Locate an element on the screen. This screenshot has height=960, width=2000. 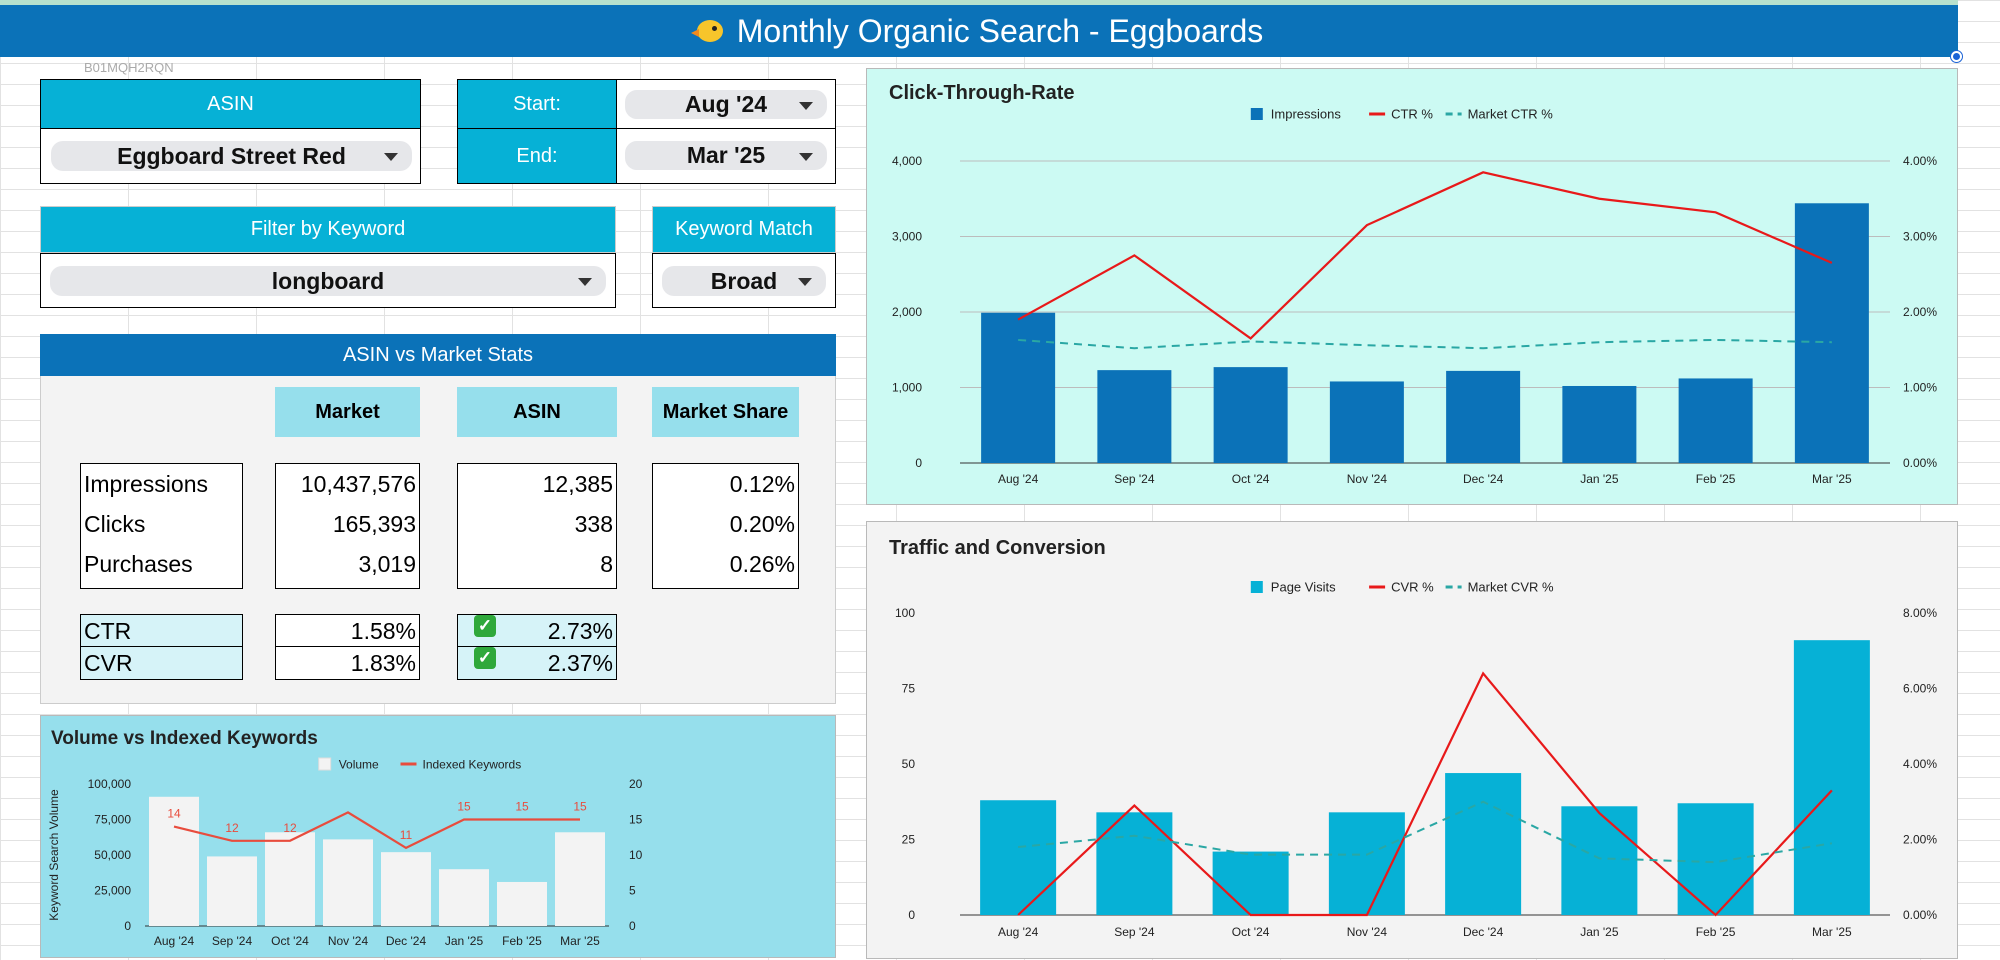
chart-title: Click-Through-Rate is located at coordinates (982, 93).